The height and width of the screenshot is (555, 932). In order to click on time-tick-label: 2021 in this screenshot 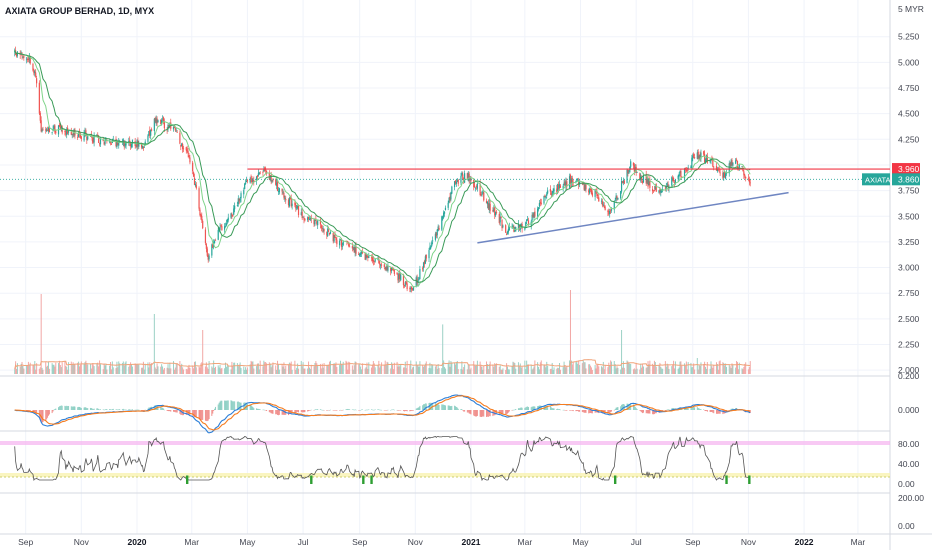, I will do `click(471, 542)`.